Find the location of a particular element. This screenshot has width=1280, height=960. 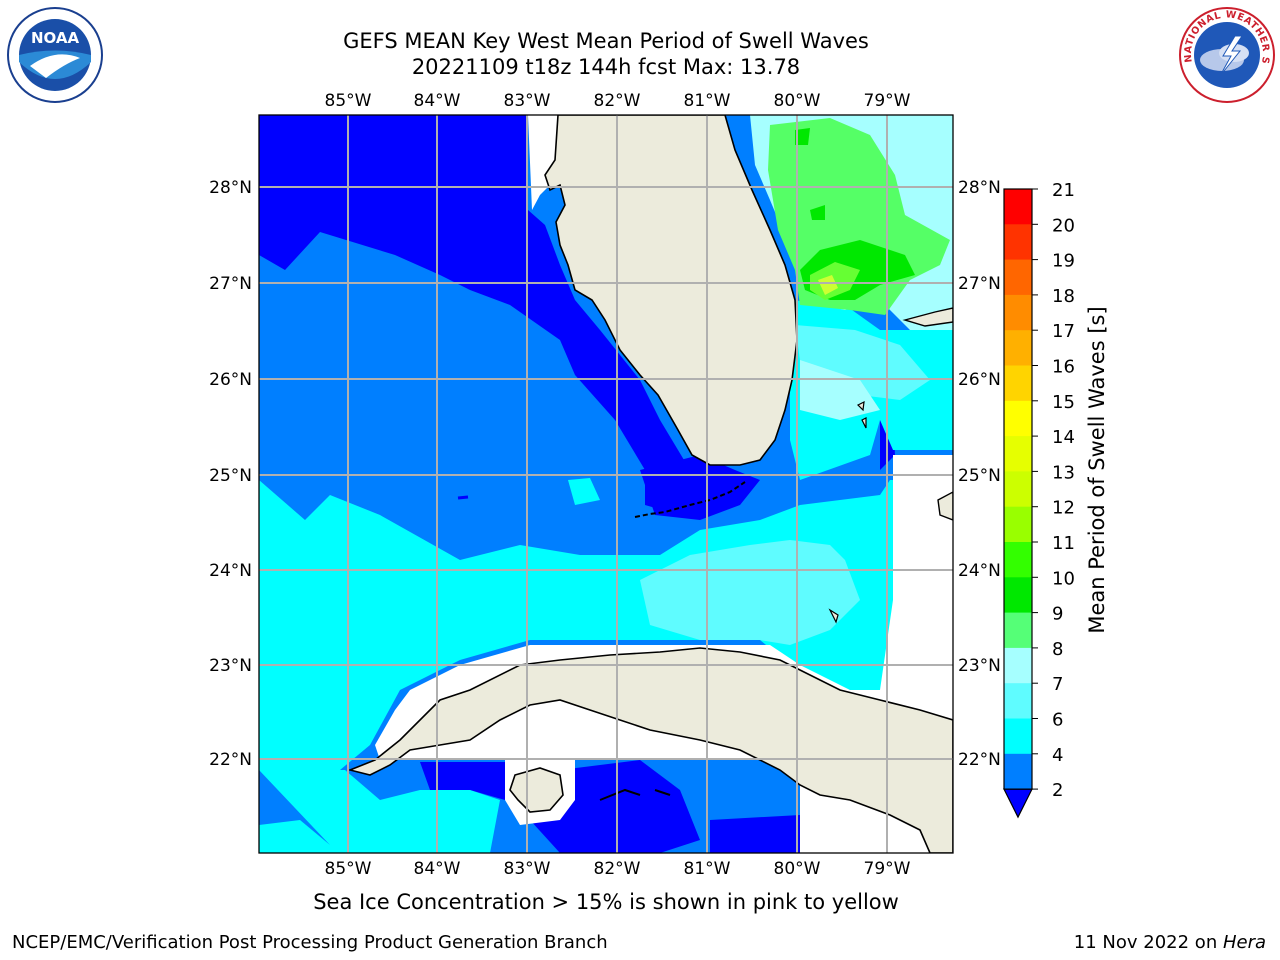

band-2-4-keys is located at coordinates (700, 487).